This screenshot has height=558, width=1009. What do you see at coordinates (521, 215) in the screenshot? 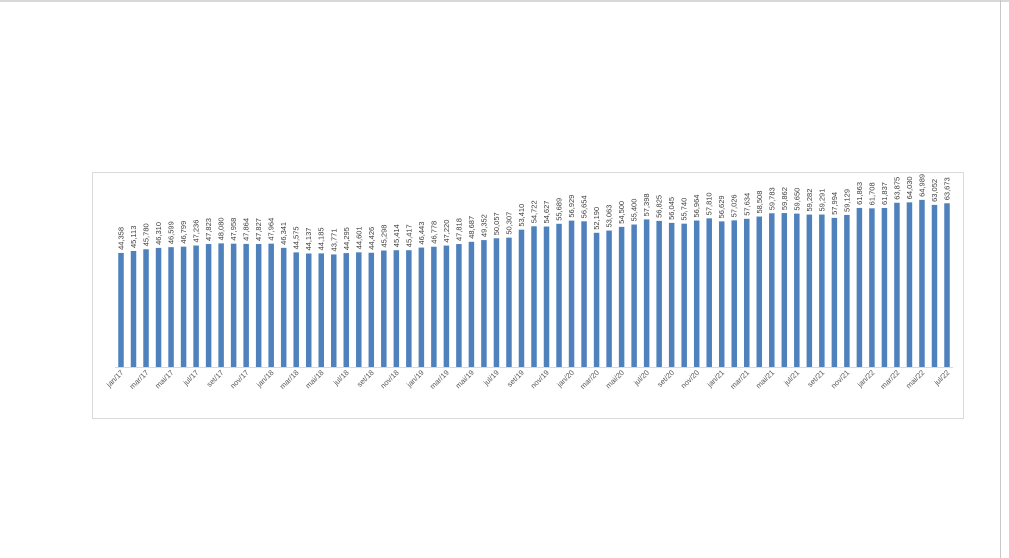
I see `data-label: 53,410` at bounding box center [521, 215].